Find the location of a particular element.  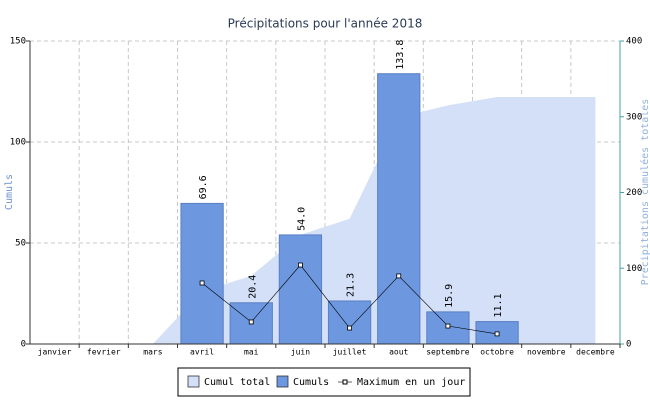

y2-axis-label: Précipitations cumulées totales is located at coordinates (644, 192).